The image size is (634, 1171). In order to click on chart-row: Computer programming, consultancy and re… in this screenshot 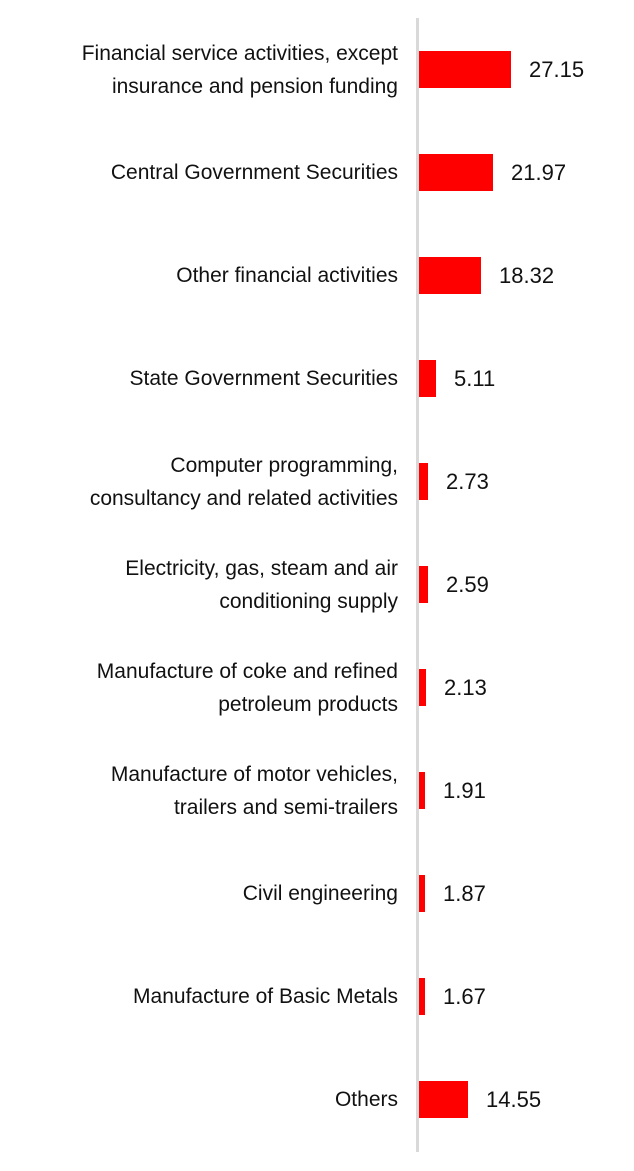, I will do `click(317, 481)`.